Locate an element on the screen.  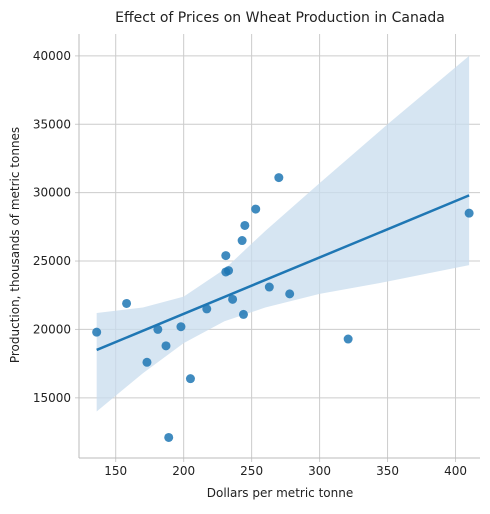
x-tick-label: 350 is located at coordinates (387, 471).